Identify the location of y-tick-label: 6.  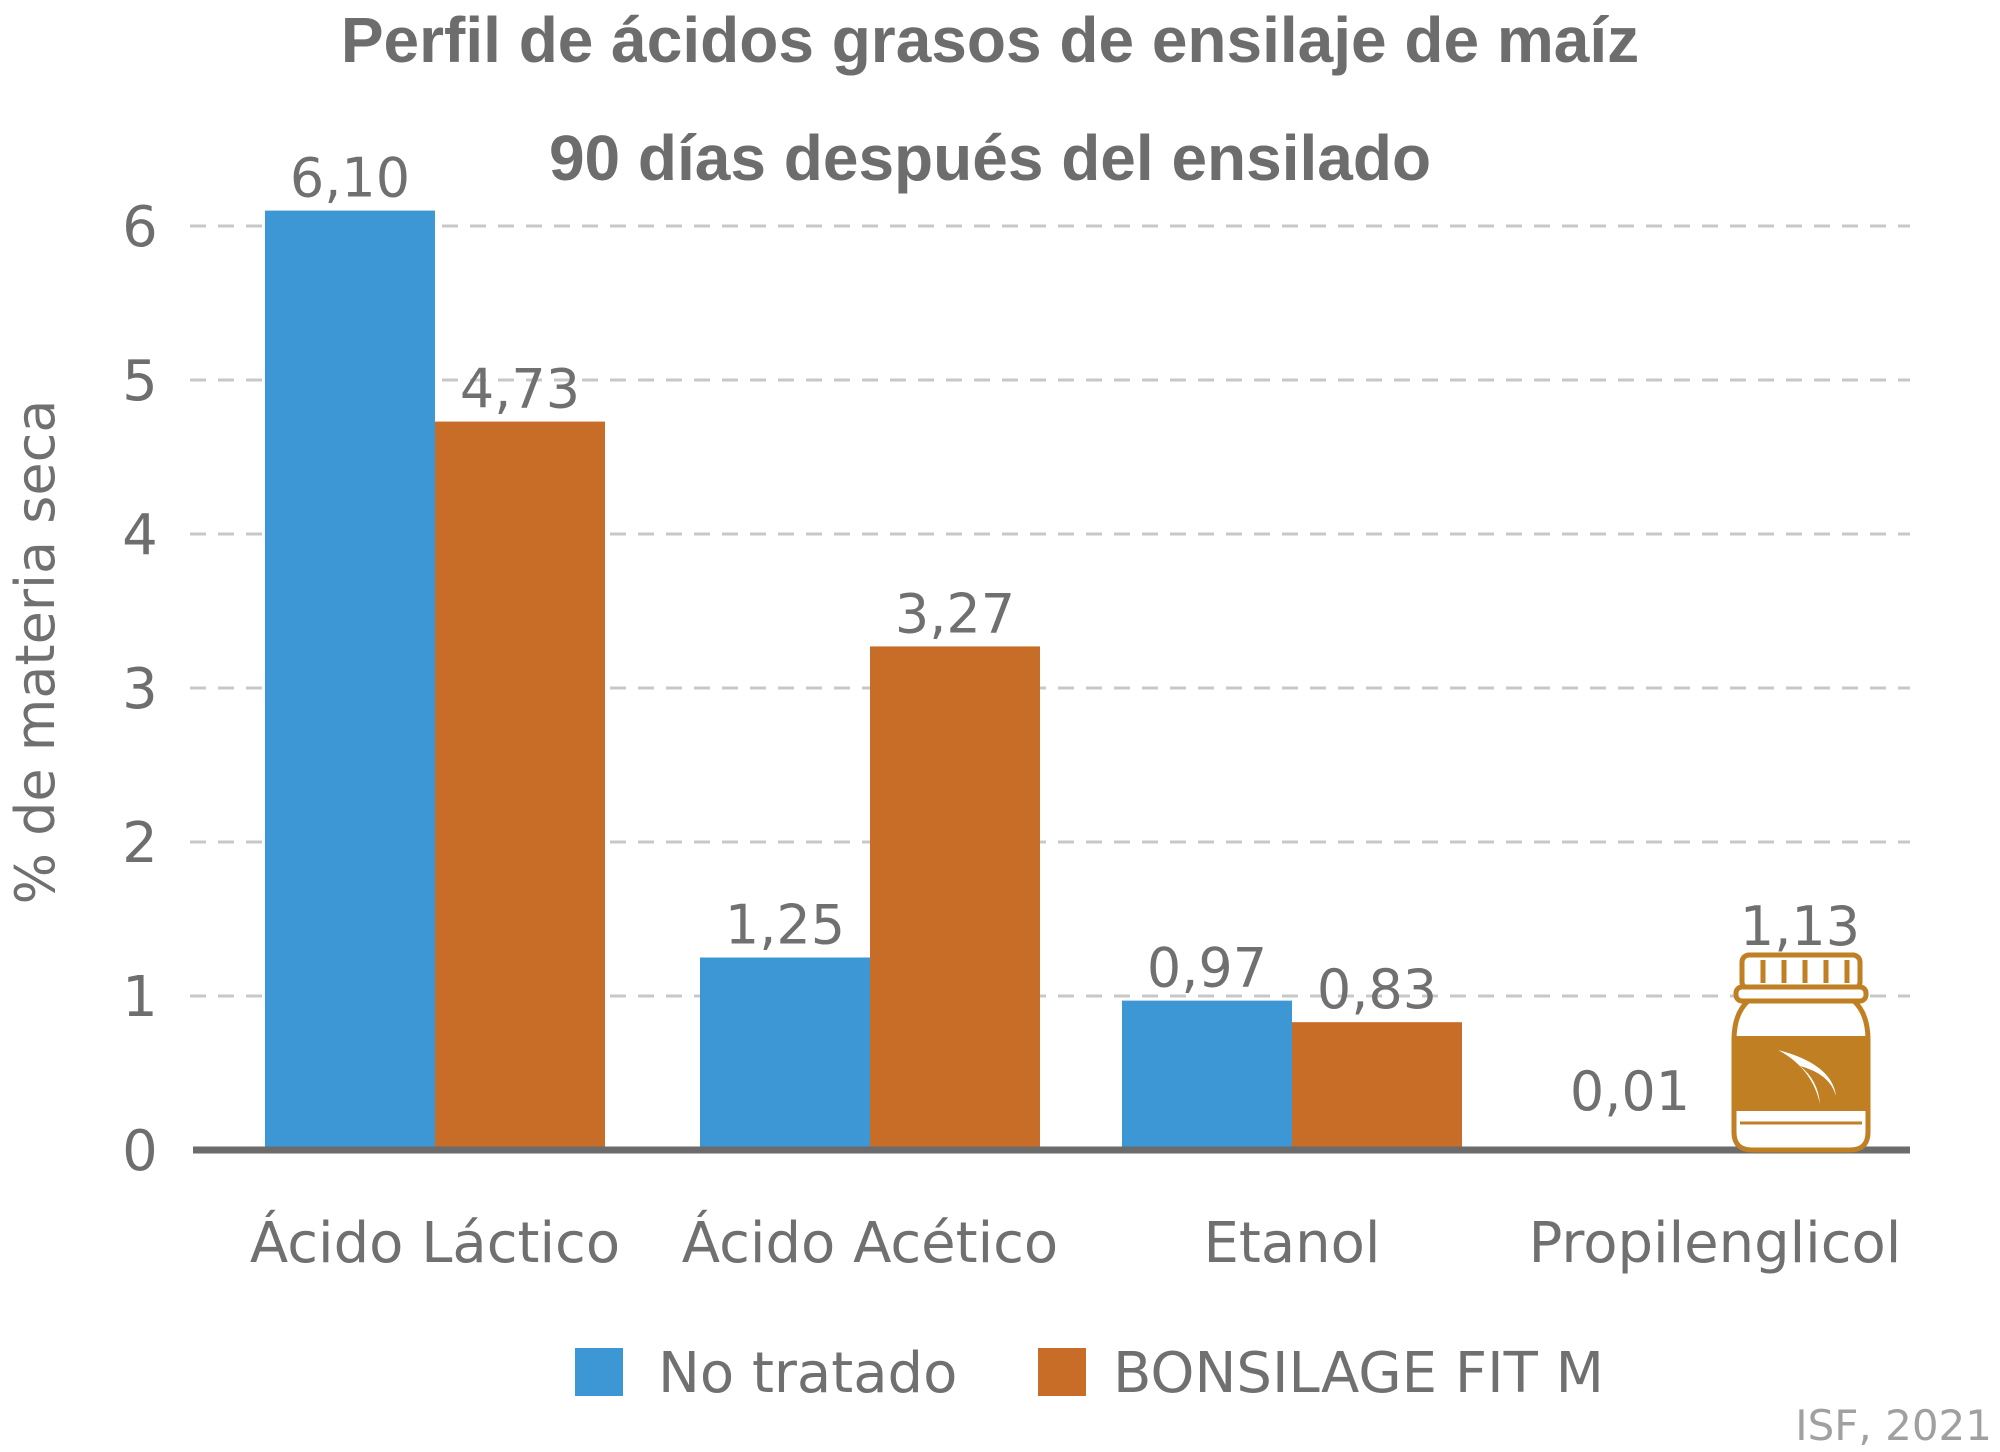
(140, 227).